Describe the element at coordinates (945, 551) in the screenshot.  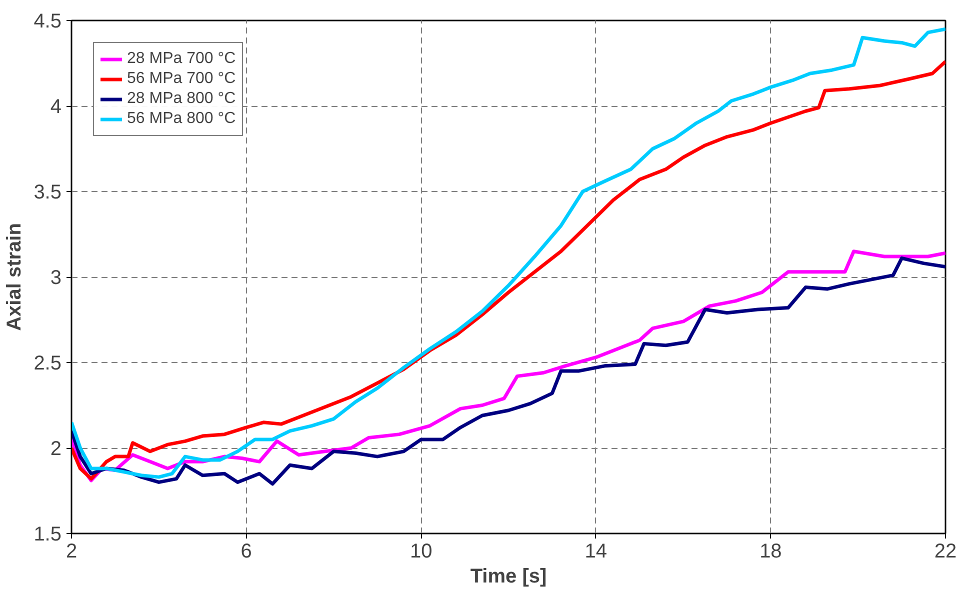
I see `x-tick-label: 22` at that location.